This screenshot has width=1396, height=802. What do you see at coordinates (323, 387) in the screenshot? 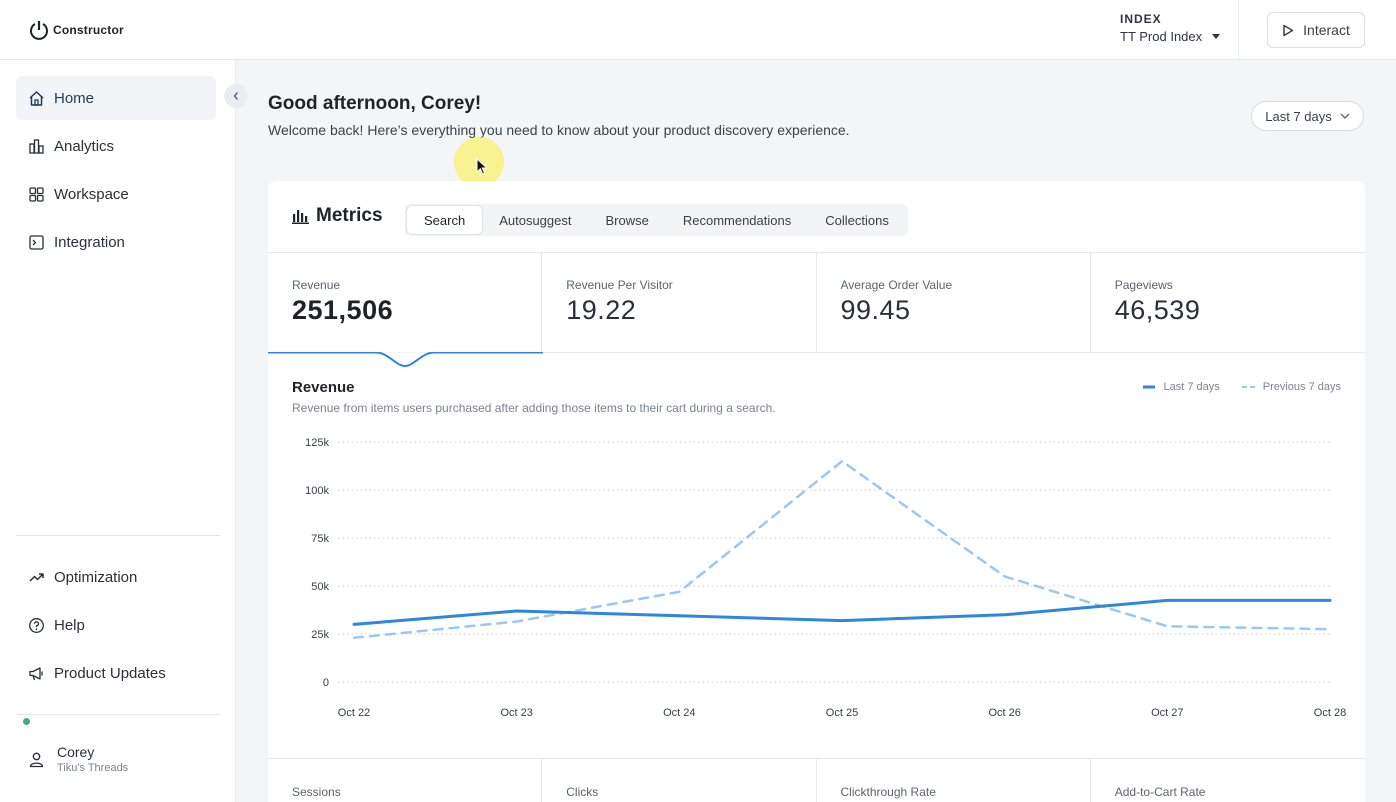
I see `chart-title: Revenue` at bounding box center [323, 387].